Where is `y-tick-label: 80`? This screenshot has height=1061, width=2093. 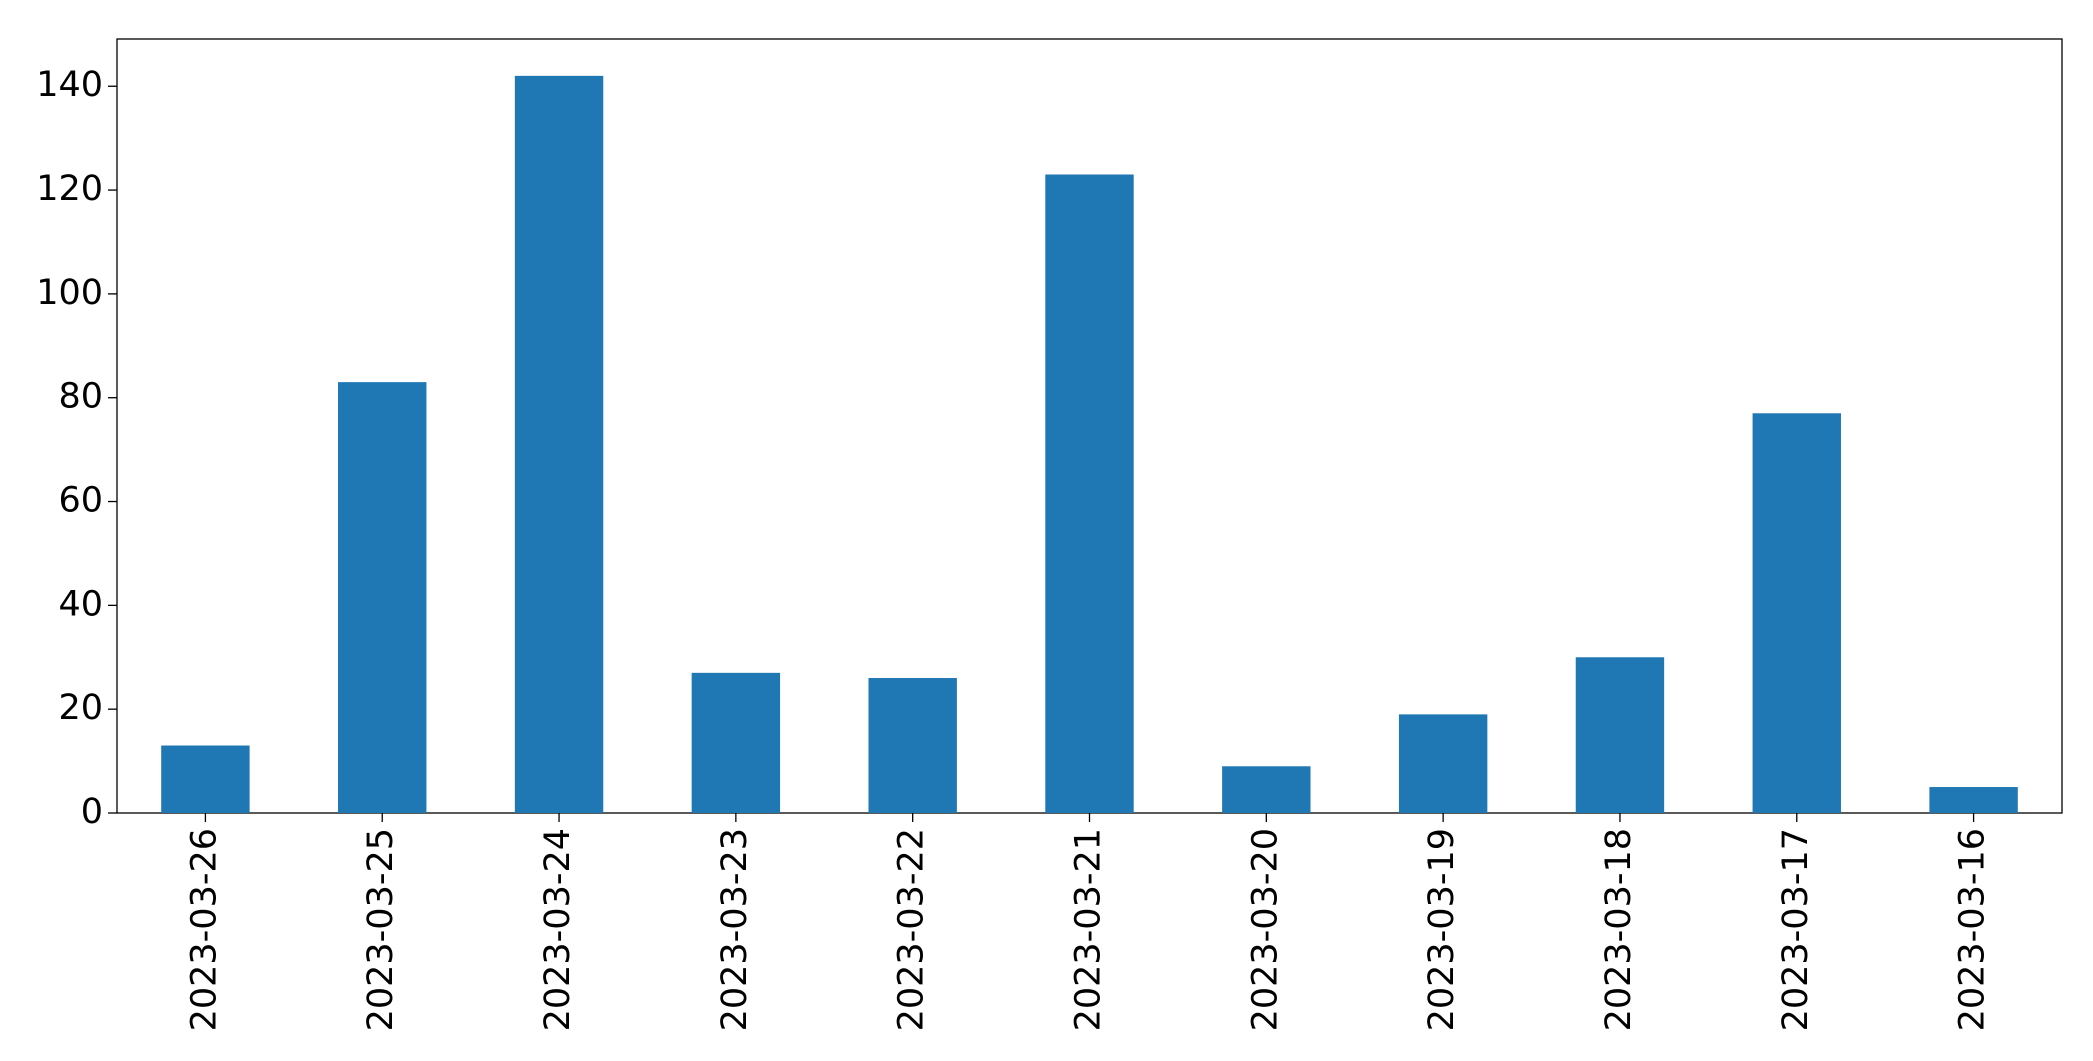
y-tick-label: 80 is located at coordinates (80, 397).